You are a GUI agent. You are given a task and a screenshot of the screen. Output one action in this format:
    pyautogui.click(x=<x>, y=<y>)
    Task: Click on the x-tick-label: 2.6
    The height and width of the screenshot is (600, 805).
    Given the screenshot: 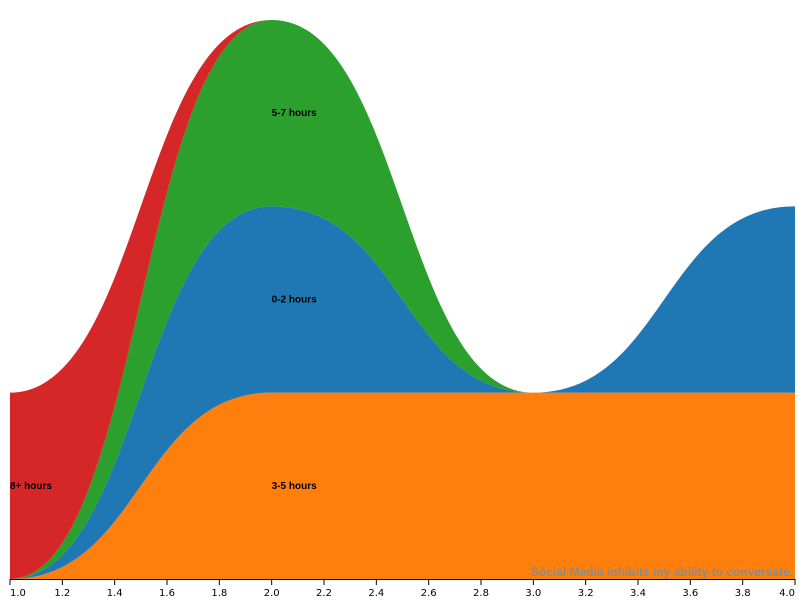 What is the action you would take?
    pyautogui.click(x=429, y=593)
    